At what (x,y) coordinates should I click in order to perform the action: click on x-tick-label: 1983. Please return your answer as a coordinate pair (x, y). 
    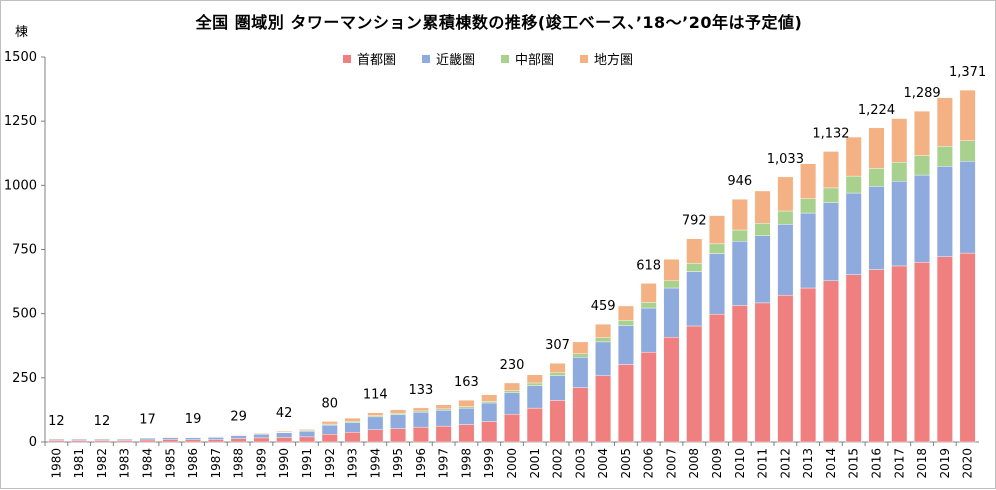
    Looking at the image, I should click on (125, 463).